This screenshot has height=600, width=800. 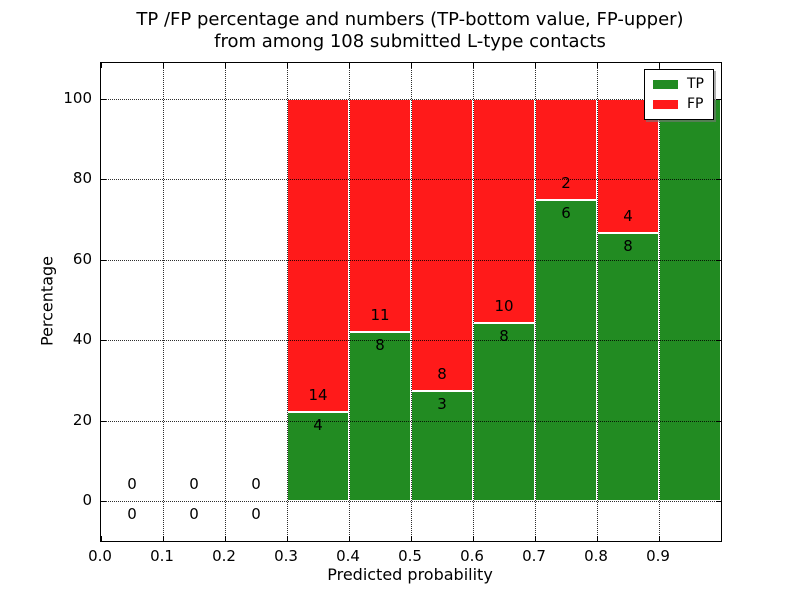 What do you see at coordinates (82, 178) in the screenshot?
I see `y-tick-label: 80` at bounding box center [82, 178].